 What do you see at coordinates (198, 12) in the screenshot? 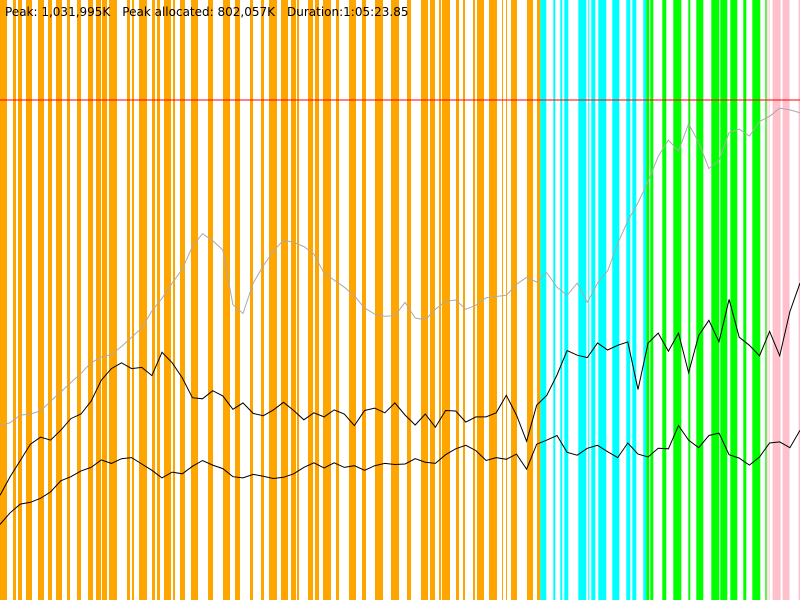
I see `peak-allocated-label: Peak allocated: 802,057K` at bounding box center [198, 12].